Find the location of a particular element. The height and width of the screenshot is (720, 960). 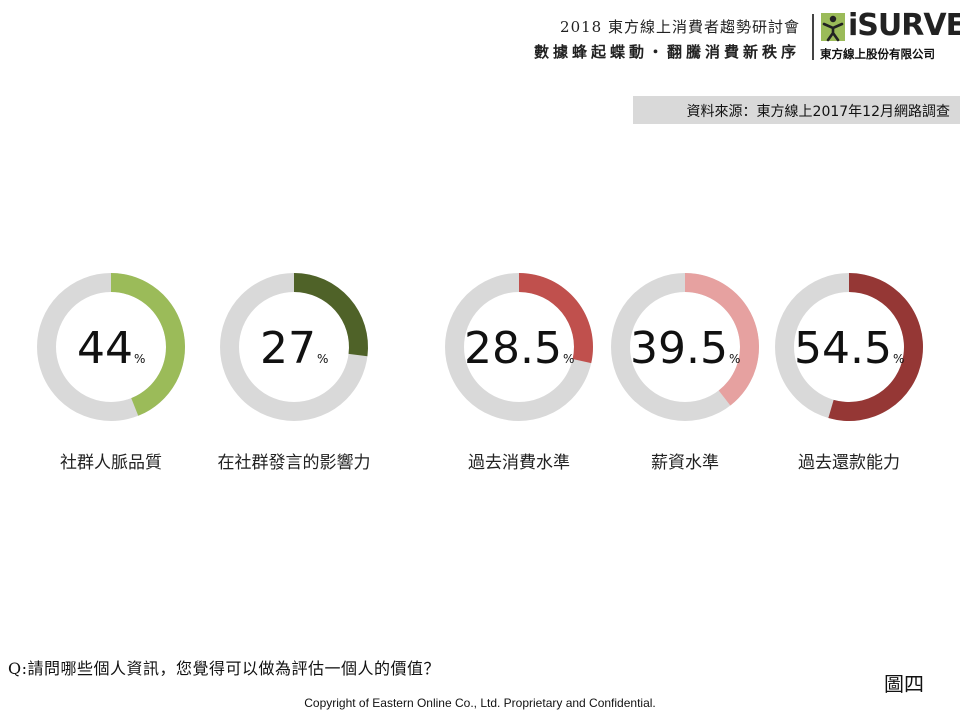

isurvey-logo: iSURVEY 東方線上股份有限公司 is located at coordinates (890, 37).